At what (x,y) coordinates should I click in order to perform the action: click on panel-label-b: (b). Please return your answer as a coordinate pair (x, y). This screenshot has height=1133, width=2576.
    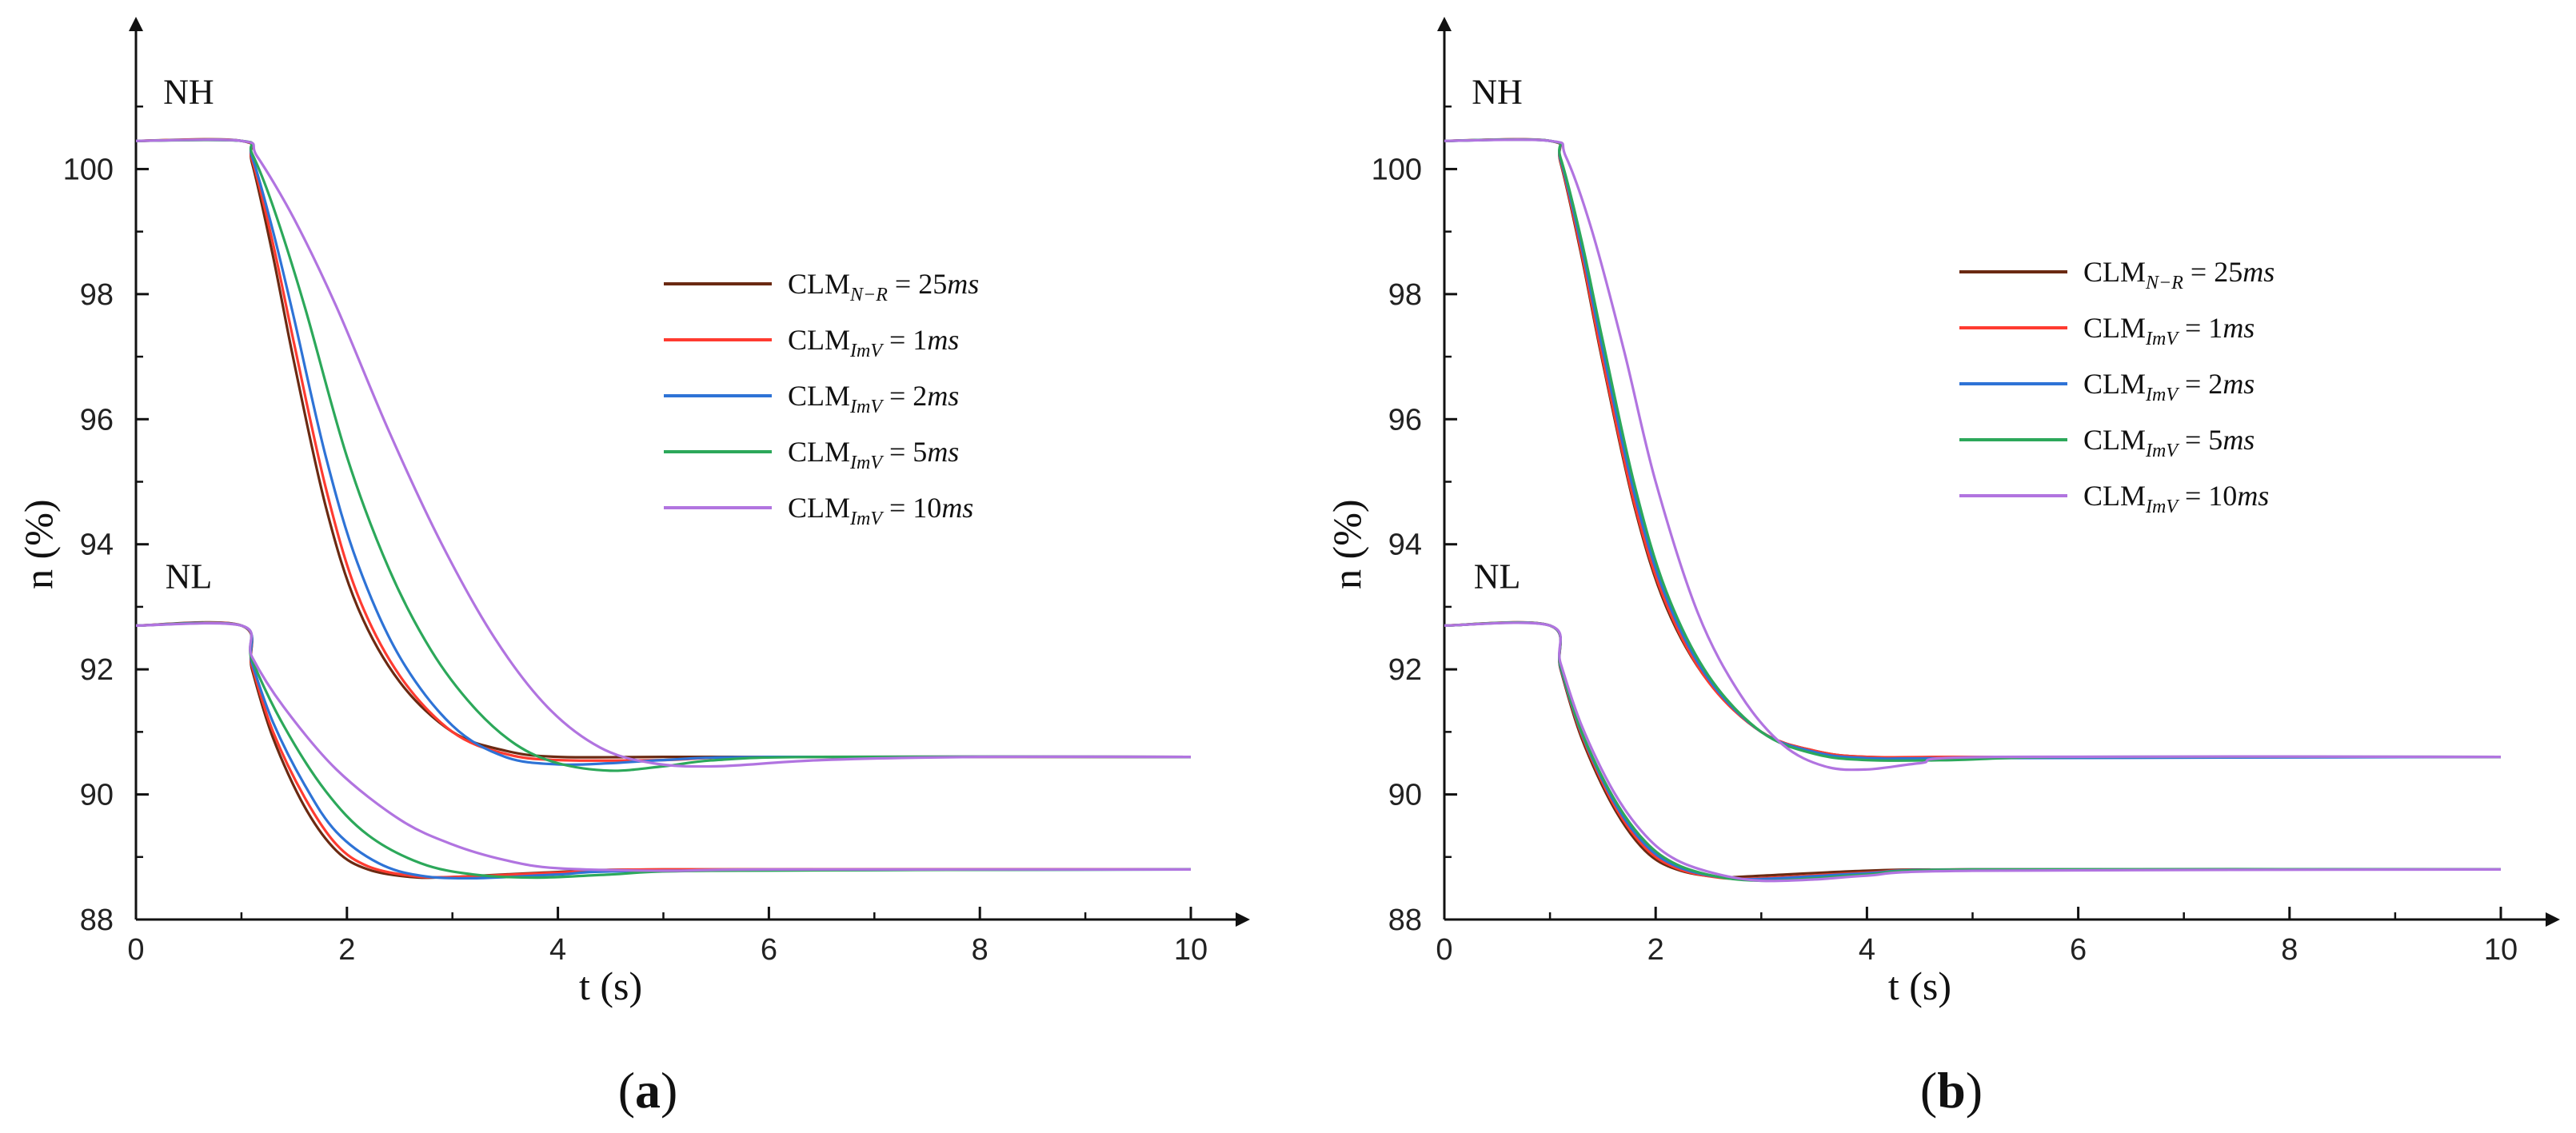
    Looking at the image, I should click on (1951, 1090).